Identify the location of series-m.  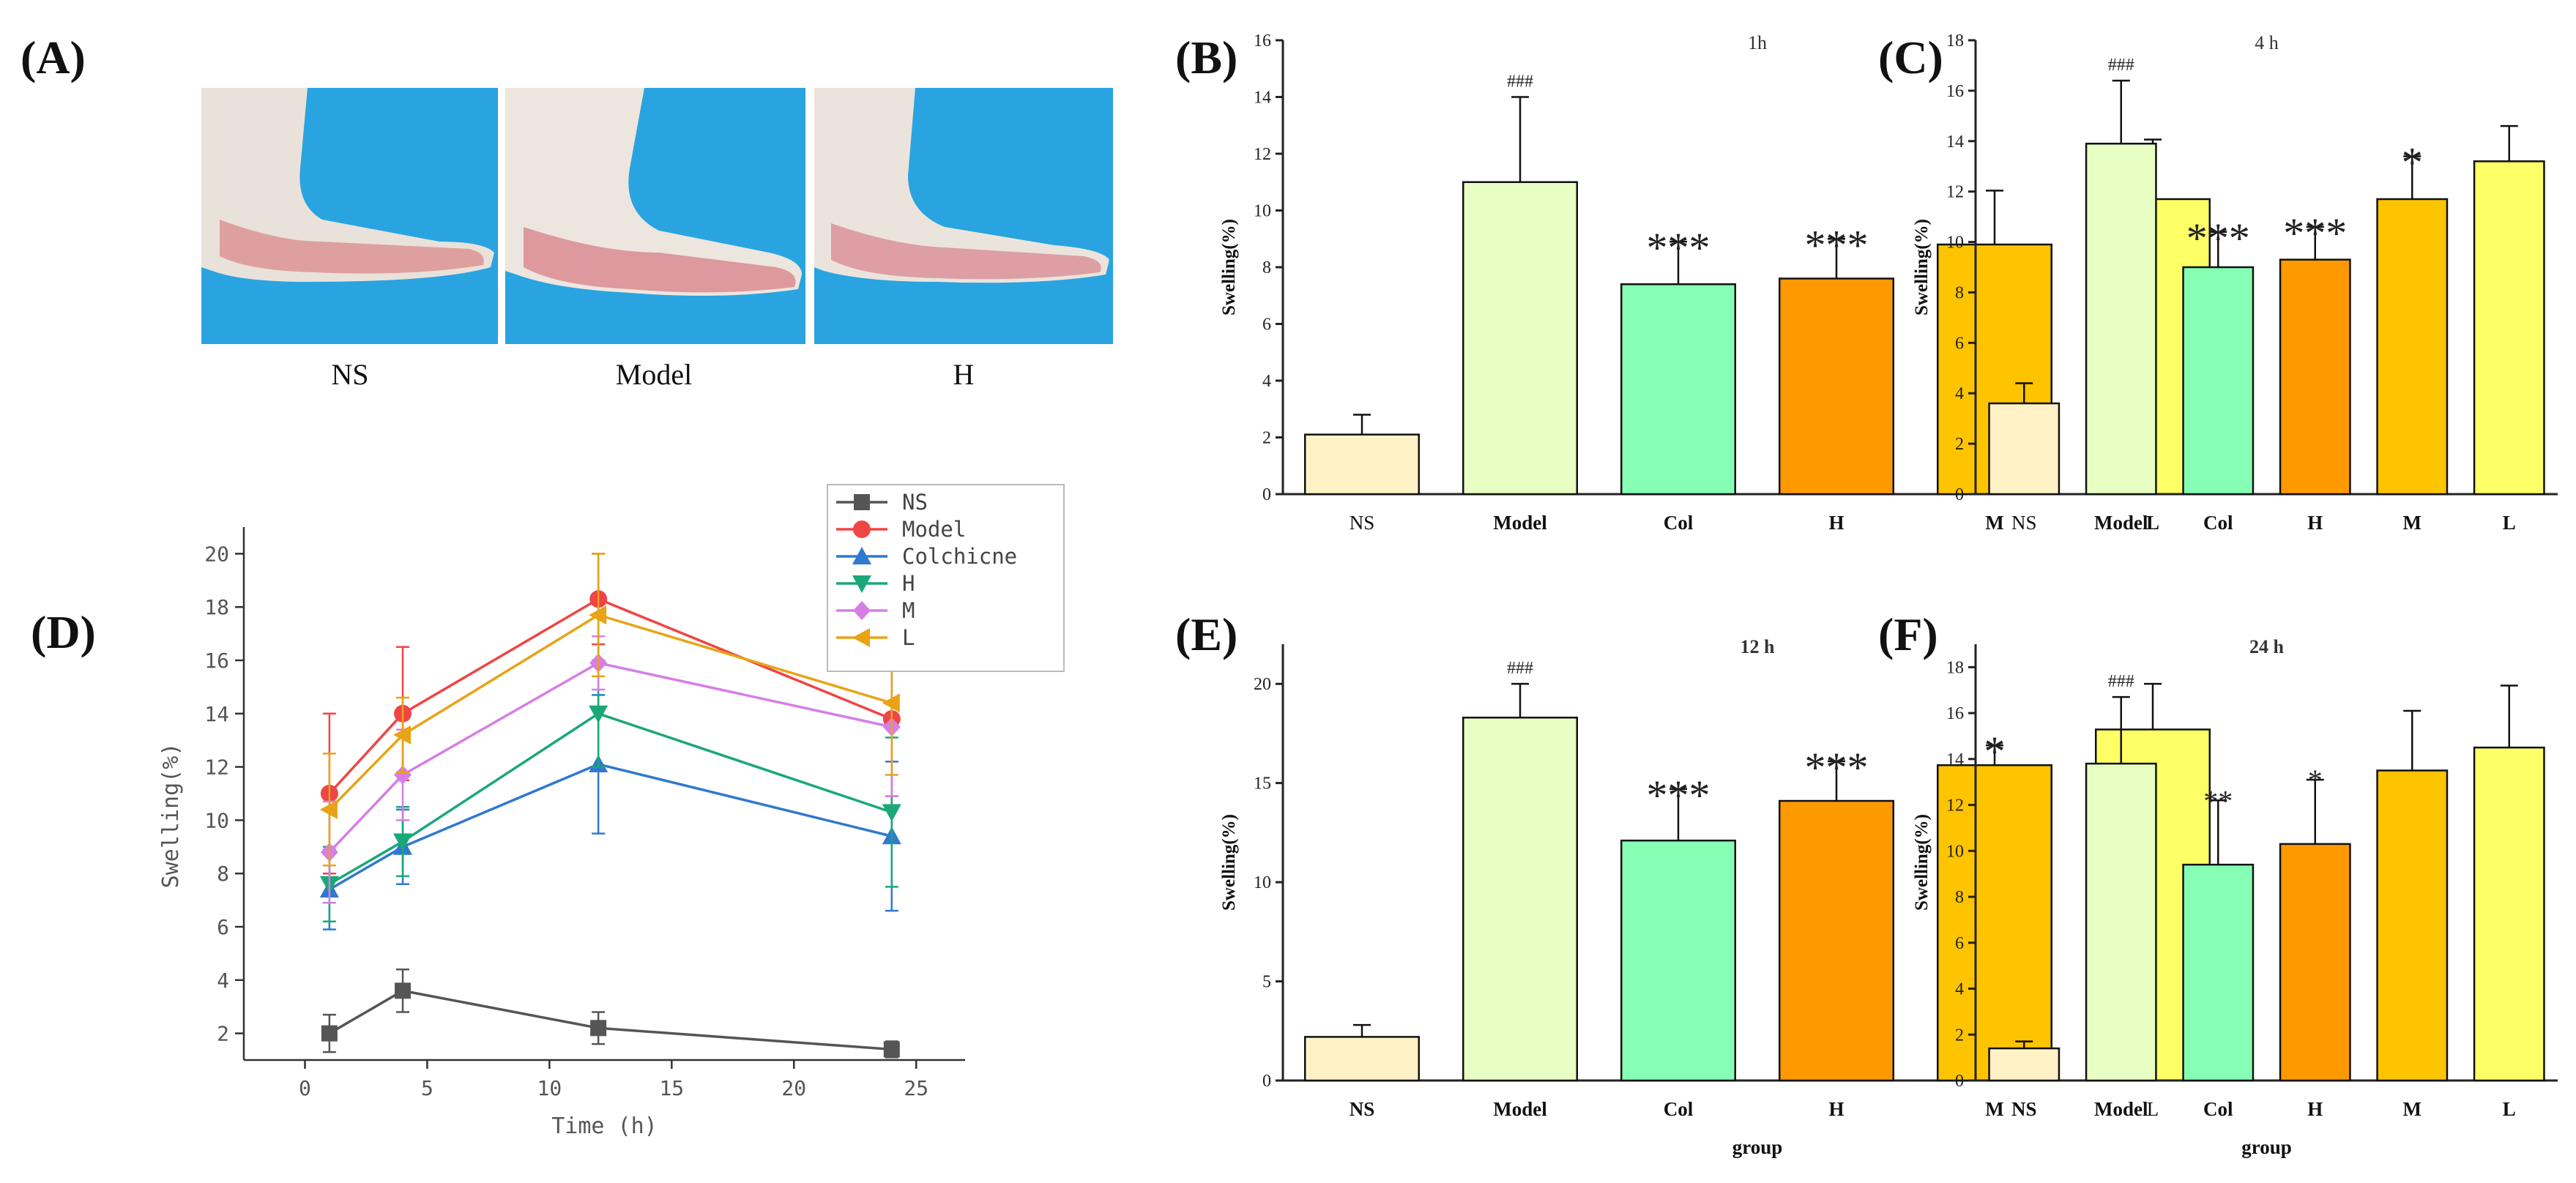
(610, 770).